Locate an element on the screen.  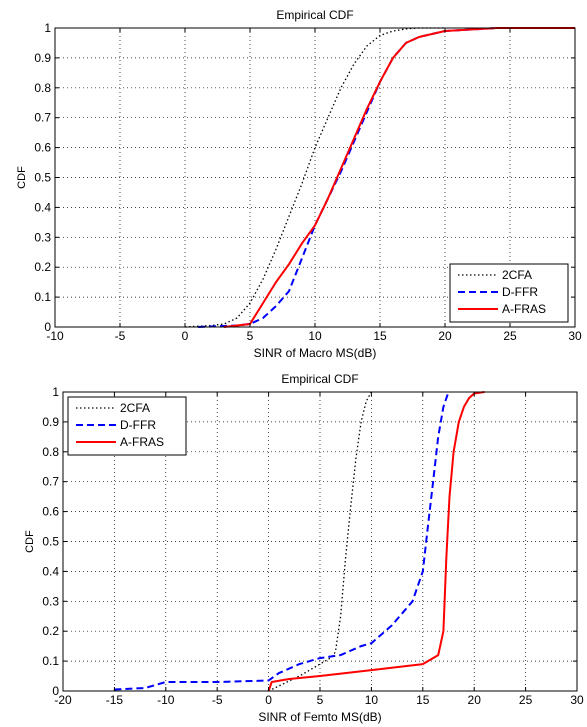
x-tick-label: -20 is located at coordinates (63, 700).